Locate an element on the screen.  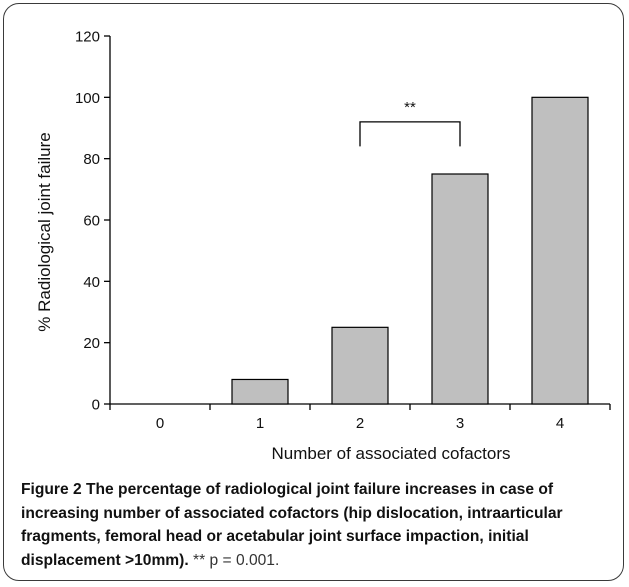
x-tick-label: 3 is located at coordinates (460, 423).